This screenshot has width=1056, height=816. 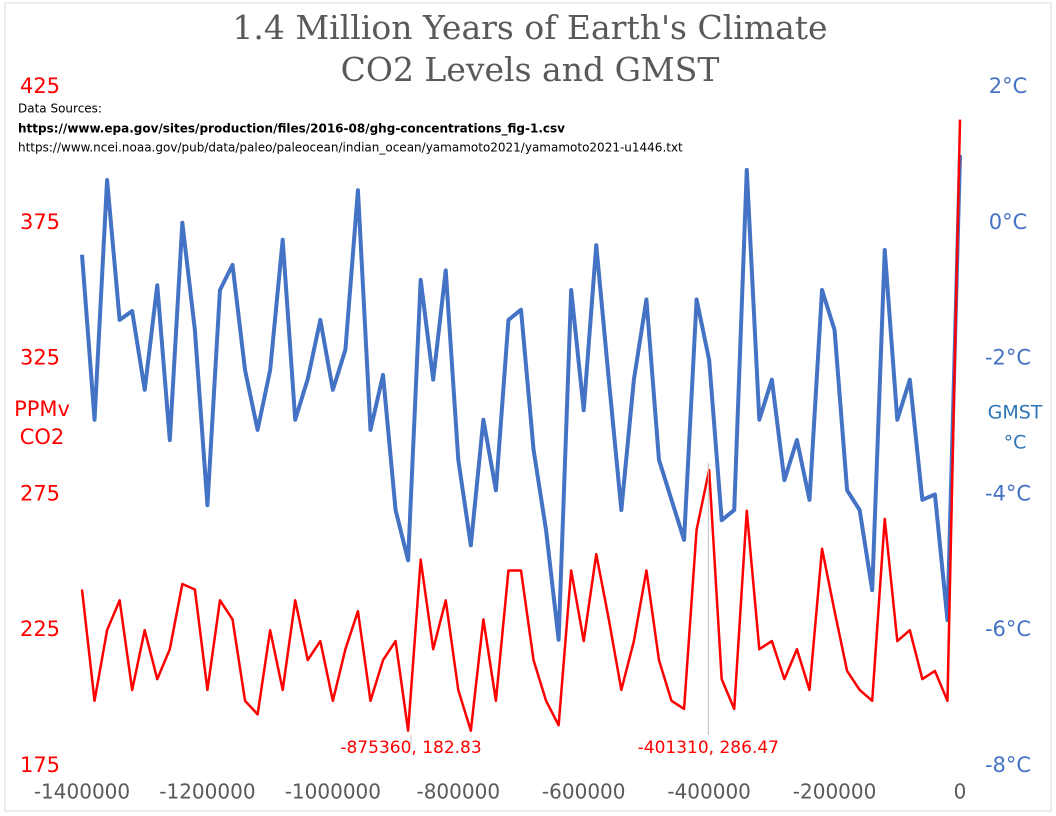 I want to click on y2-tick-label: 0°C, so click(x=1008, y=222).